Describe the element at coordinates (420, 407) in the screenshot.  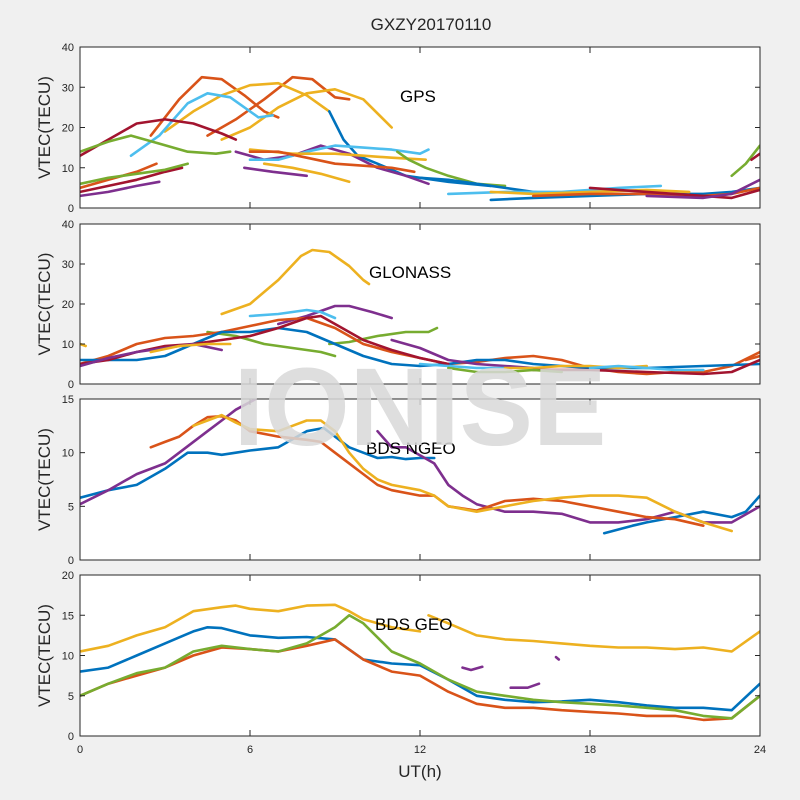
I see `watermark: IONISE` at that location.